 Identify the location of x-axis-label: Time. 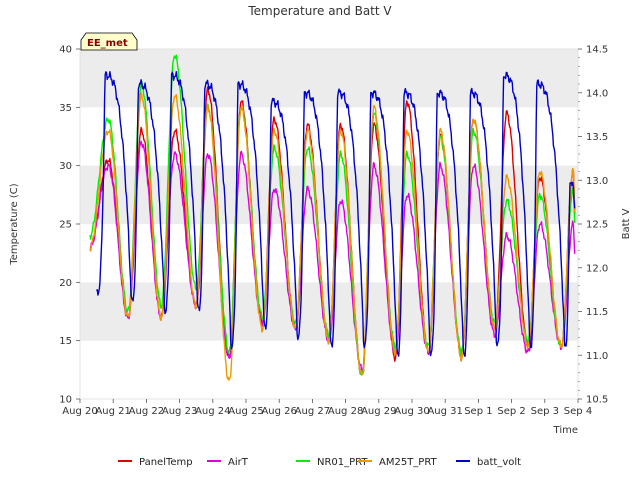
(565, 430).